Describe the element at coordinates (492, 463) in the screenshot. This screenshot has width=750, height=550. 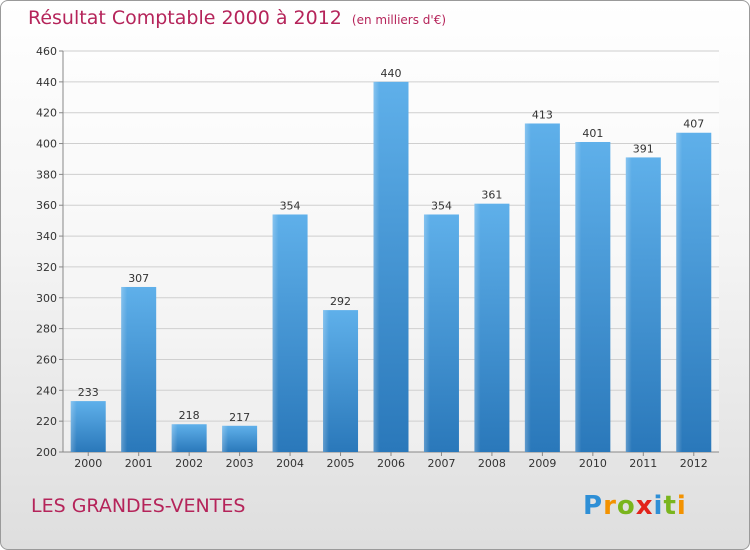
I see `x-tick-label: 2008` at that location.